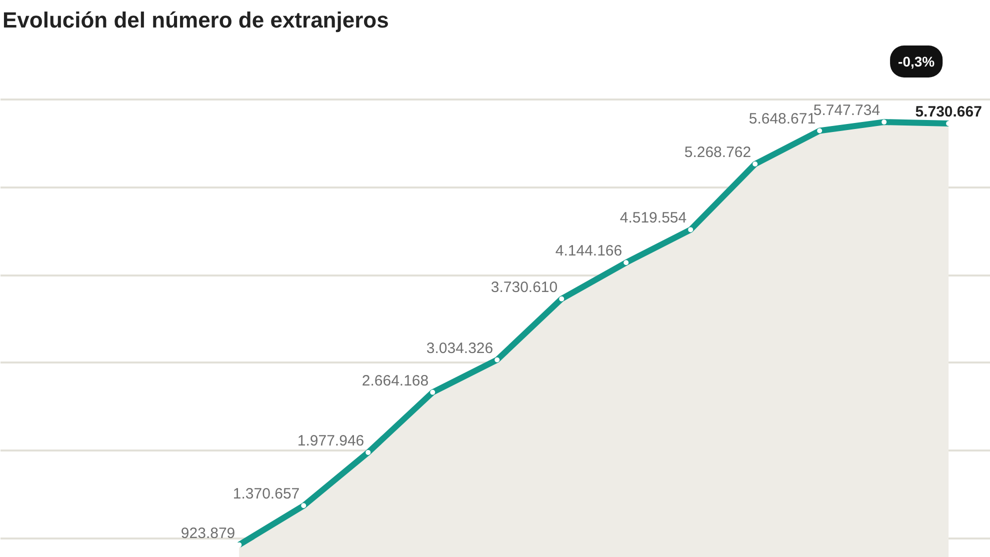 This screenshot has height=557, width=990. Describe the element at coordinates (588, 251) in the screenshot. I see `data-label: 4.144.166` at that location.